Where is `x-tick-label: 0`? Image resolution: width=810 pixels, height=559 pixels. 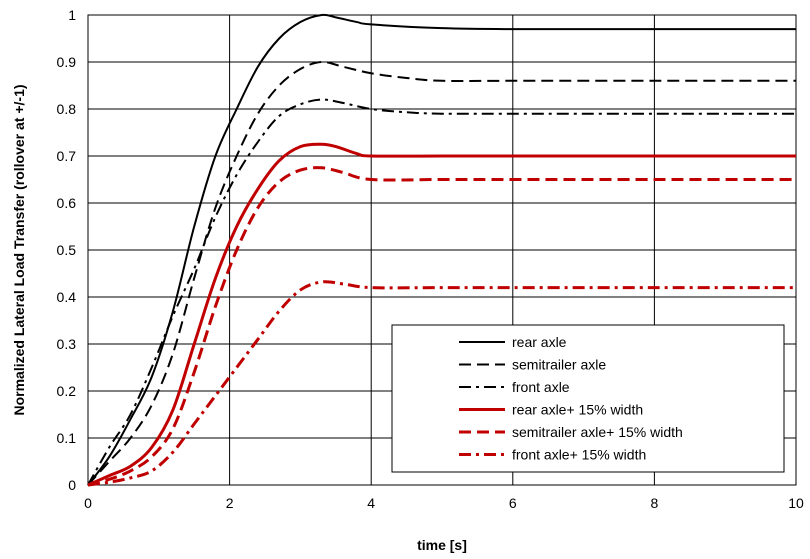 x-tick-label: 0 is located at coordinates (88, 503).